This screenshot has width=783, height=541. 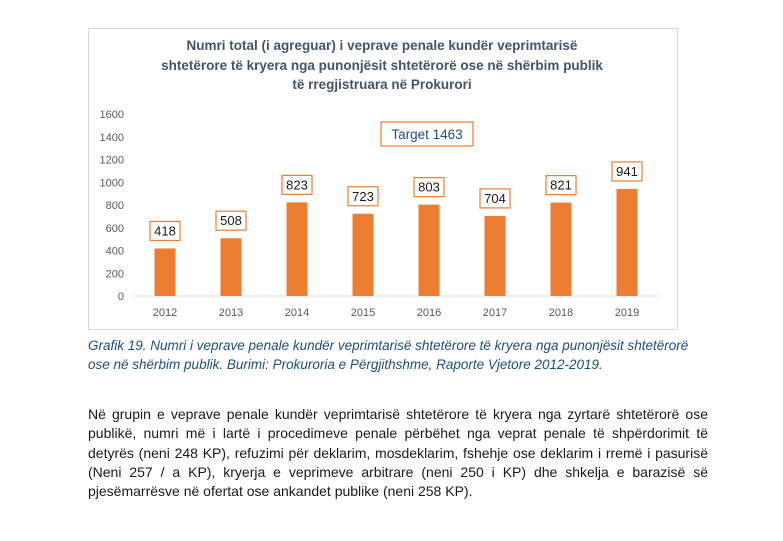 I want to click on y-tick-label: 200, so click(x=115, y=274).